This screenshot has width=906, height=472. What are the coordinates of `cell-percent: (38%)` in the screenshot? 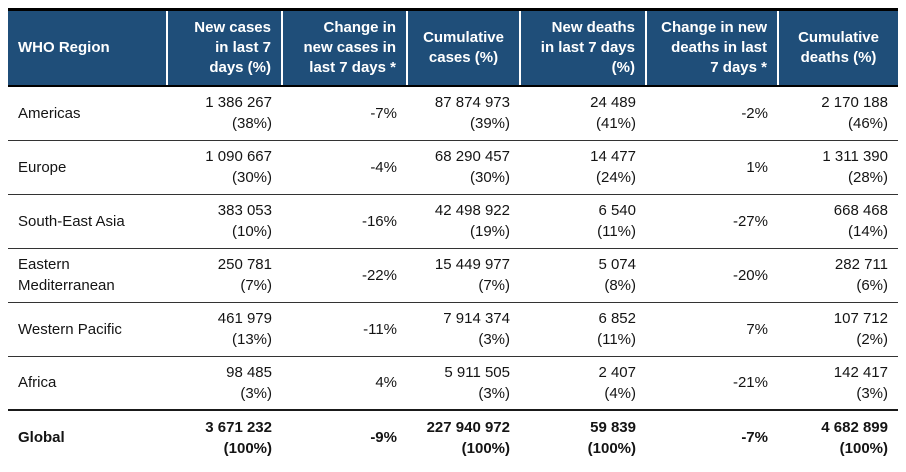 It's located at (251, 124).